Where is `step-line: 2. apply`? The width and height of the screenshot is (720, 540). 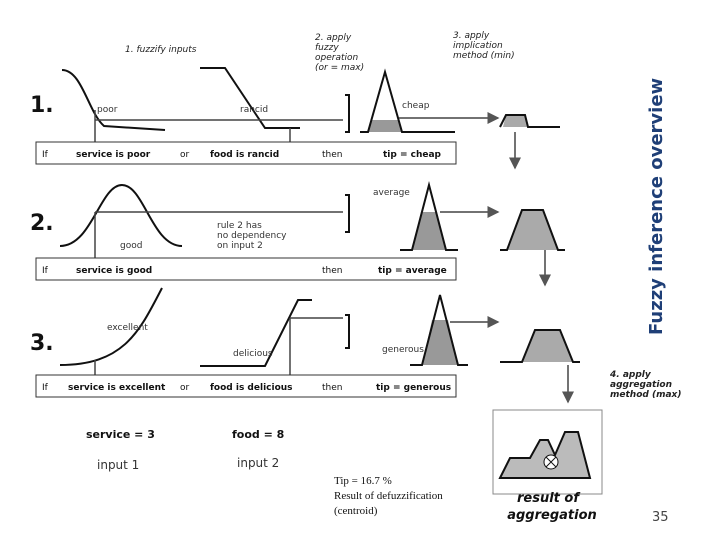 step-line: 2. apply is located at coordinates (333, 38).